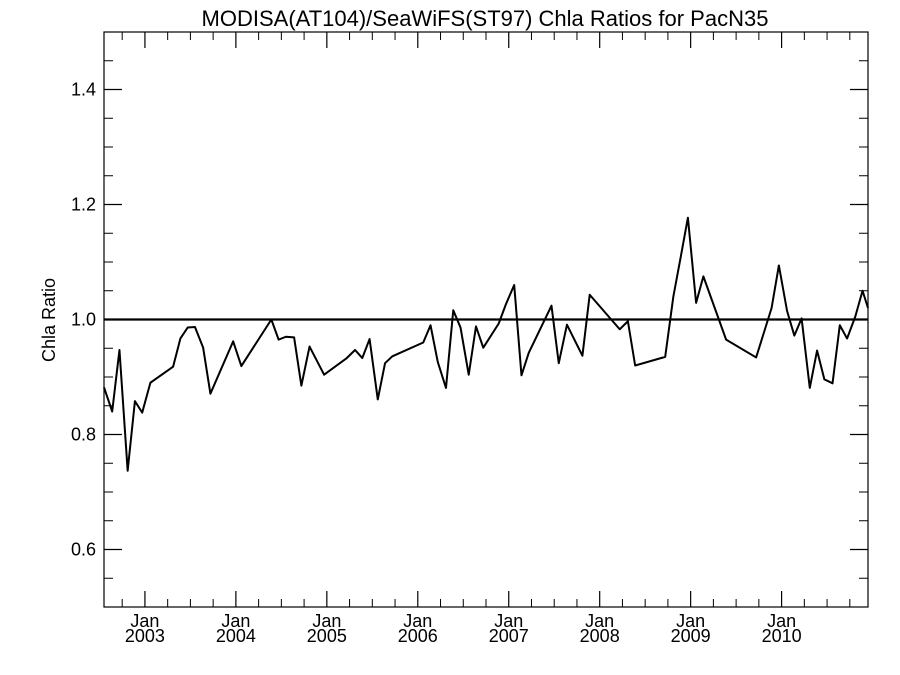 The width and height of the screenshot is (900, 675). Describe the element at coordinates (145, 636) in the screenshot. I see `x-tick-year-label: 2003` at that location.